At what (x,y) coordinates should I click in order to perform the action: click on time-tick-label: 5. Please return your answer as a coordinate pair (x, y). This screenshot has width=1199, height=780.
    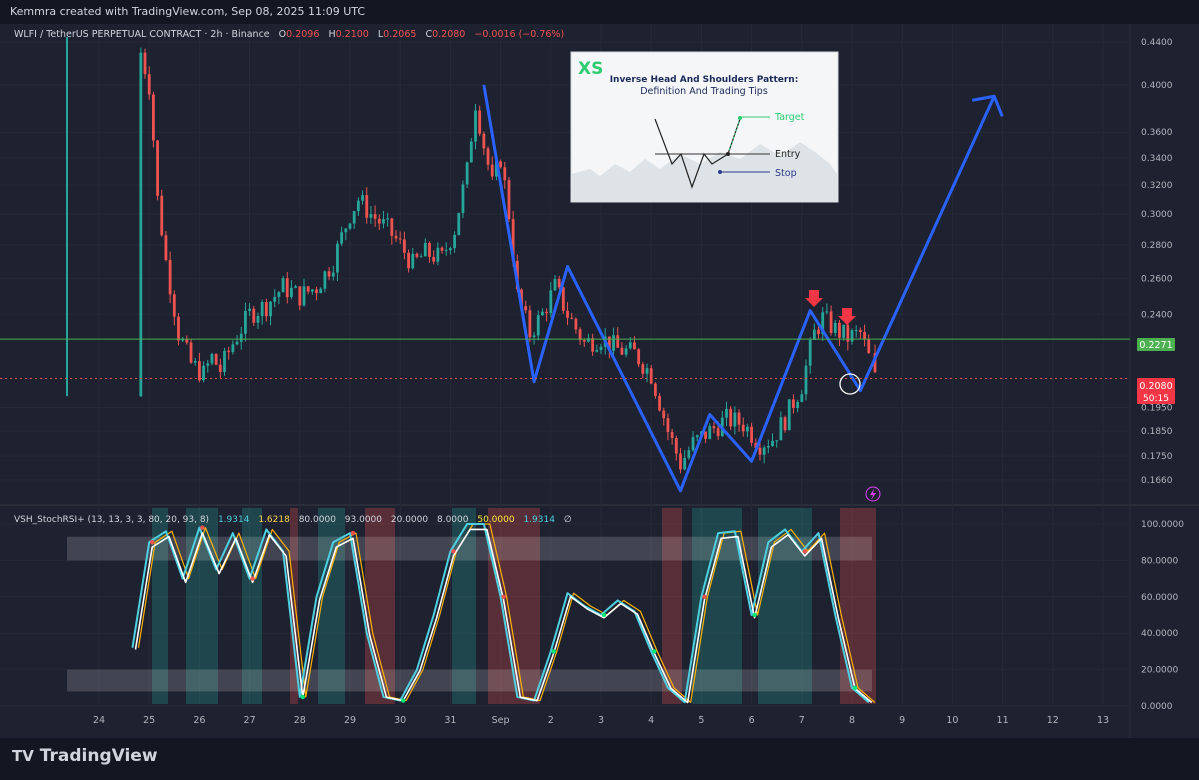
    Looking at the image, I should click on (701, 720).